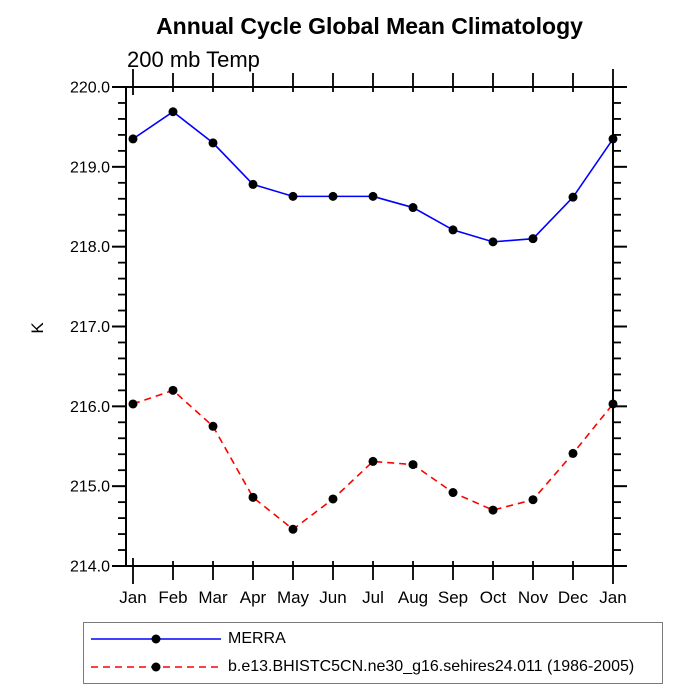  What do you see at coordinates (373, 639) in the screenshot?
I see `legend-item-merra: MERRA` at bounding box center [373, 639].